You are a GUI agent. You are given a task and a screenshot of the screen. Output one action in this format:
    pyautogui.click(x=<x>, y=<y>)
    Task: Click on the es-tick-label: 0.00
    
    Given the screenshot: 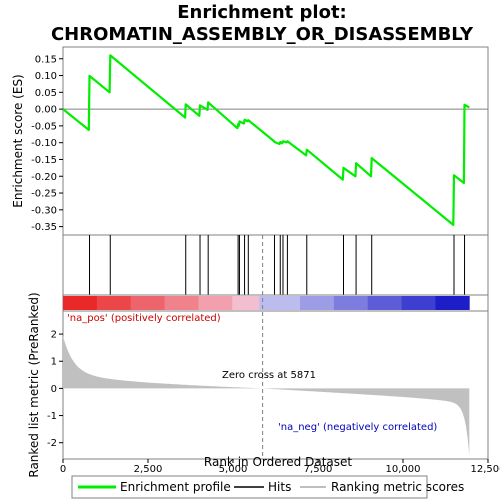 What is the action you would take?
    pyautogui.click(x=46, y=110)
    